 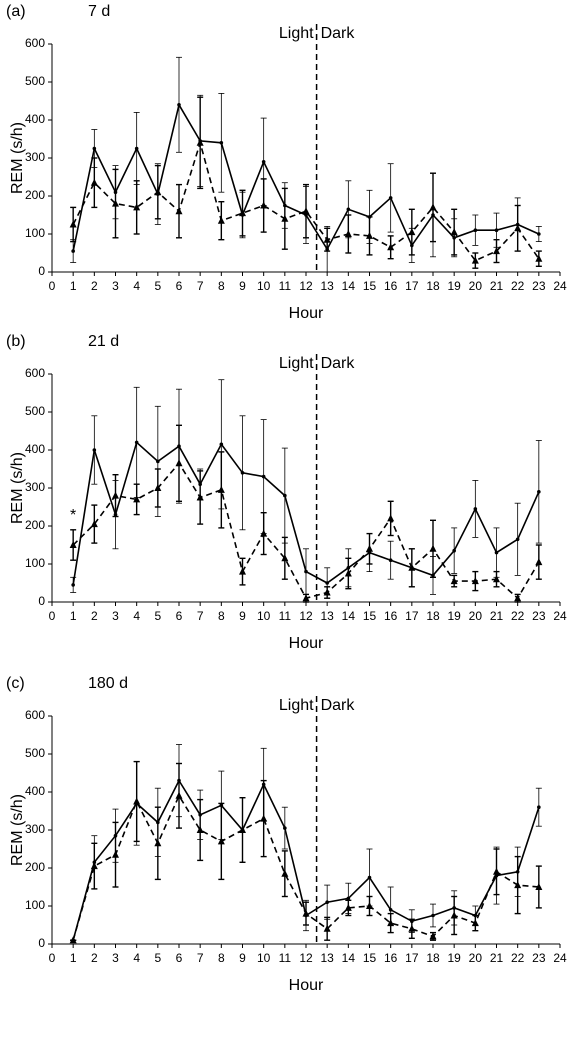 What do you see at coordinates (391, 616) in the screenshot?
I see `x-tick-label: 16` at bounding box center [391, 616].